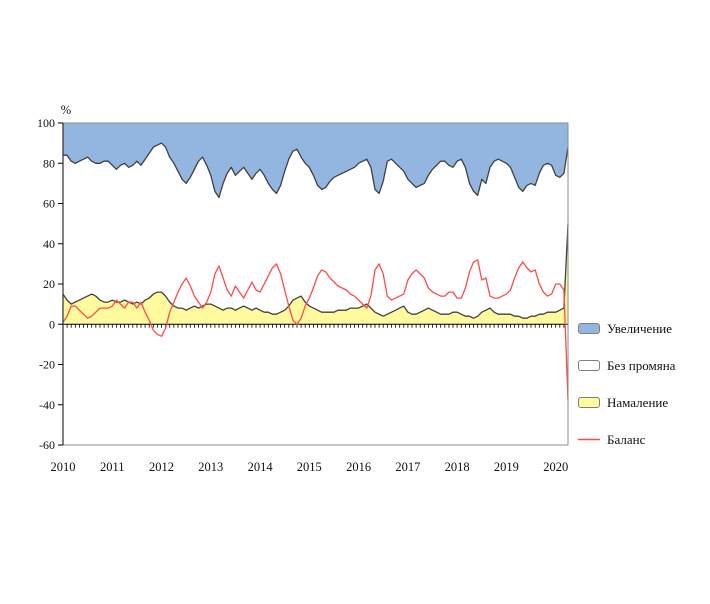  I want to click on x-tick-label: 2013, so click(210, 467).